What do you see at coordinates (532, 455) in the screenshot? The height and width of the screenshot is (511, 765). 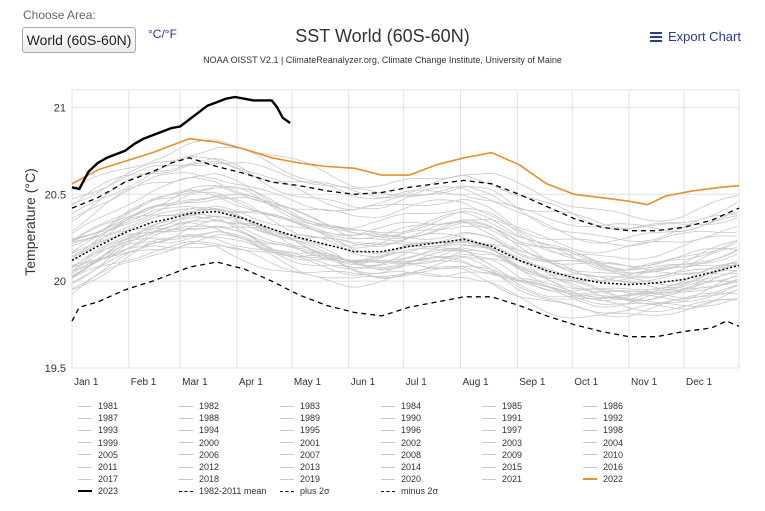 I see `legend-item: 2009` at bounding box center [532, 455].